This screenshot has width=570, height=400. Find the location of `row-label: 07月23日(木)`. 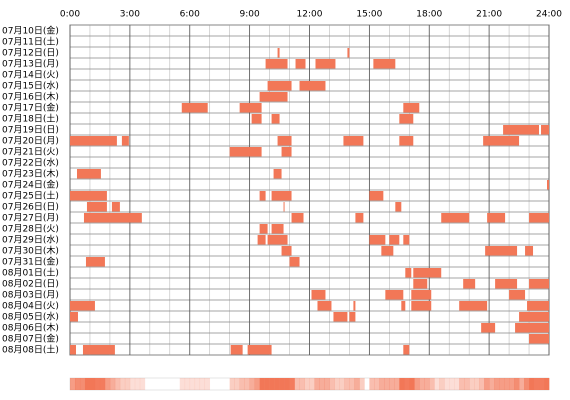

row-label: 07月23日(木) is located at coordinates (30, 174).